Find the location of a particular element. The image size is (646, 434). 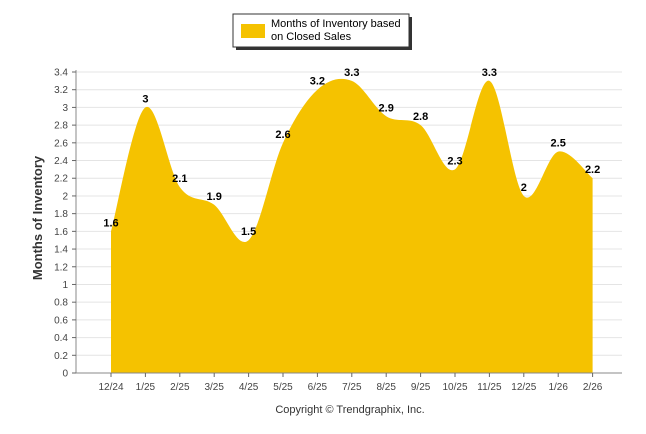

data-label: 2.2 is located at coordinates (592, 170).